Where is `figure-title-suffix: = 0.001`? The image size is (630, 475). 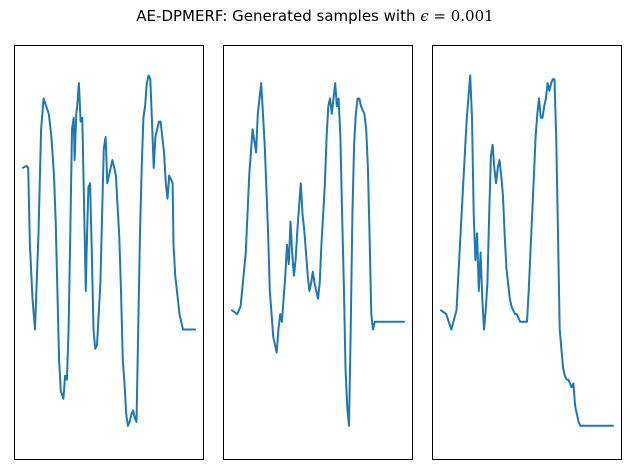 figure-title-suffix: = 0.001 is located at coordinates (461, 16).